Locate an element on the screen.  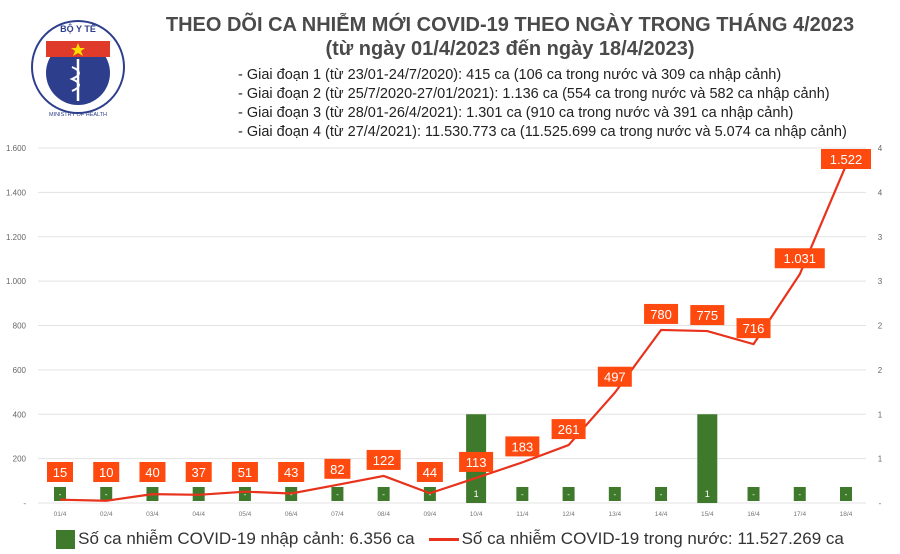
left-tick-label: 1.600 is located at coordinates (16, 148).